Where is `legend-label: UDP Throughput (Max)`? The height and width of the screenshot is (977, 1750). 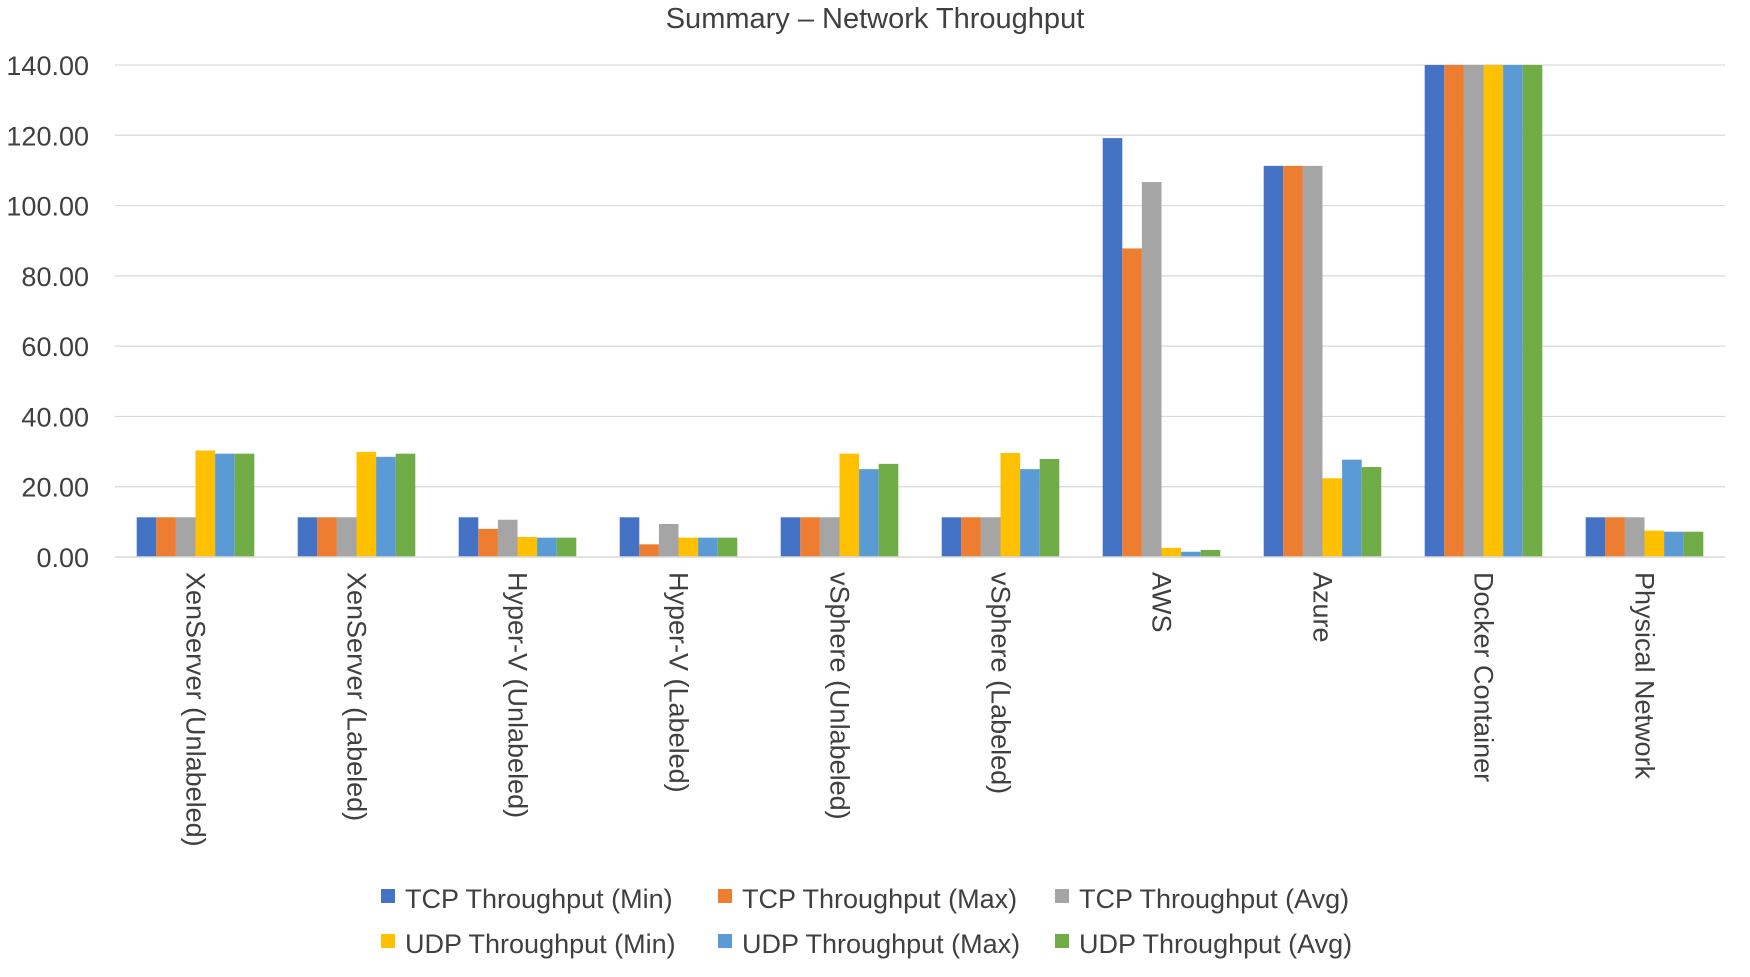
legend-label: UDP Throughput (Max) is located at coordinates (881, 944).